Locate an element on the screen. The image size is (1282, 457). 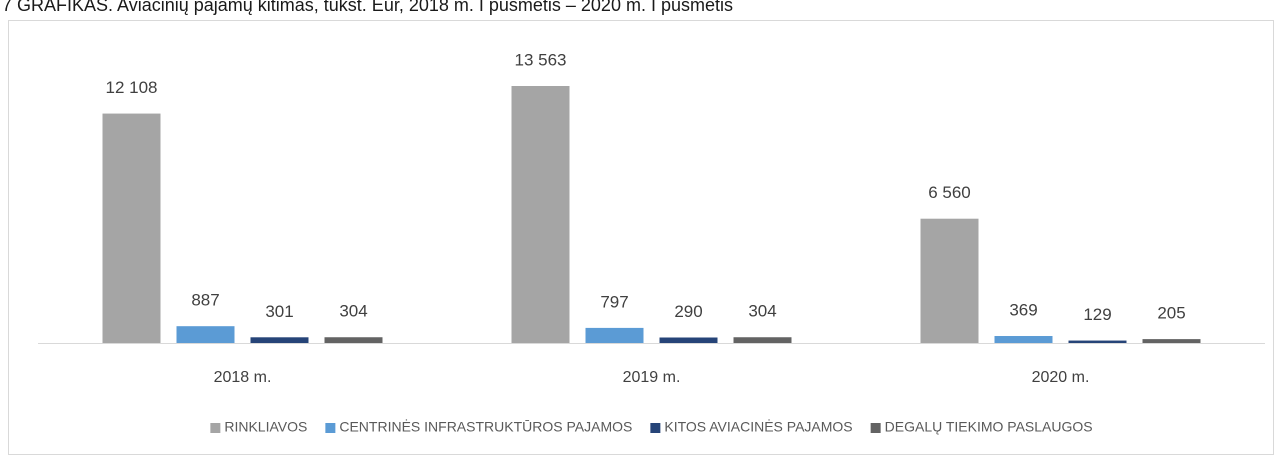
legend-label: DEGALŲ TIEKIMO PASLAUGOS is located at coordinates (989, 427).